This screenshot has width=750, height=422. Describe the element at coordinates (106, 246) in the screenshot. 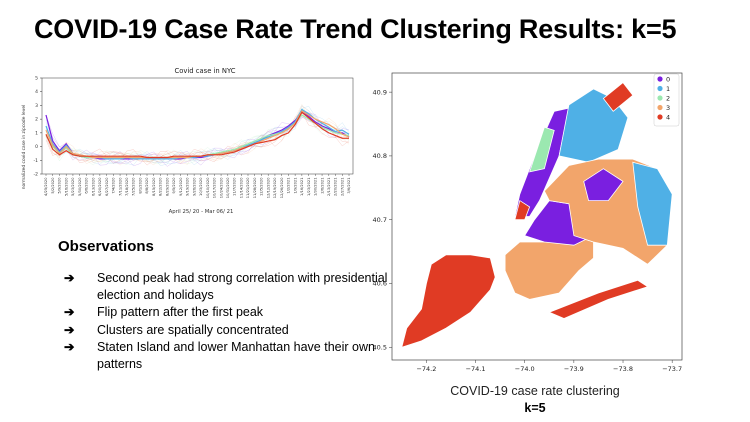

I see `observations-title: Observations` at that location.